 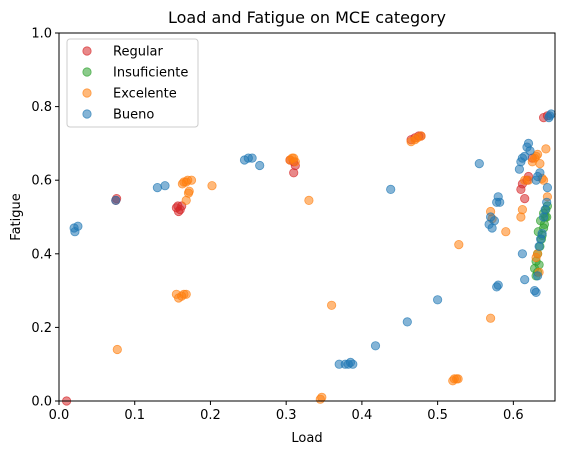 I want to click on y-tick-label: 0.0, so click(x=41, y=402).